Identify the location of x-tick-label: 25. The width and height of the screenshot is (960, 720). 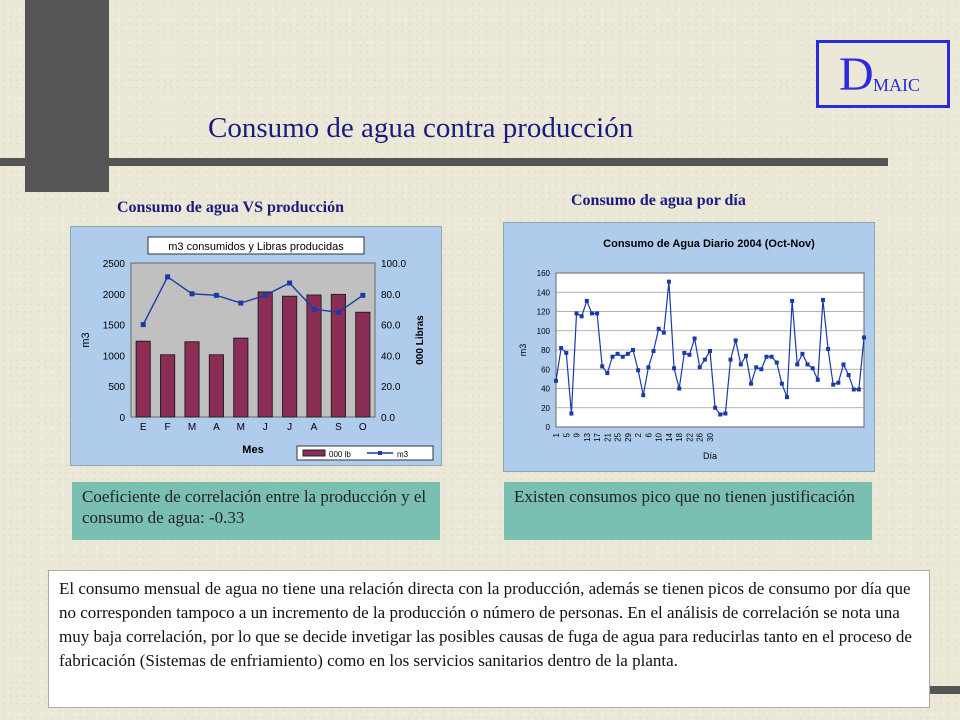
(618, 436).